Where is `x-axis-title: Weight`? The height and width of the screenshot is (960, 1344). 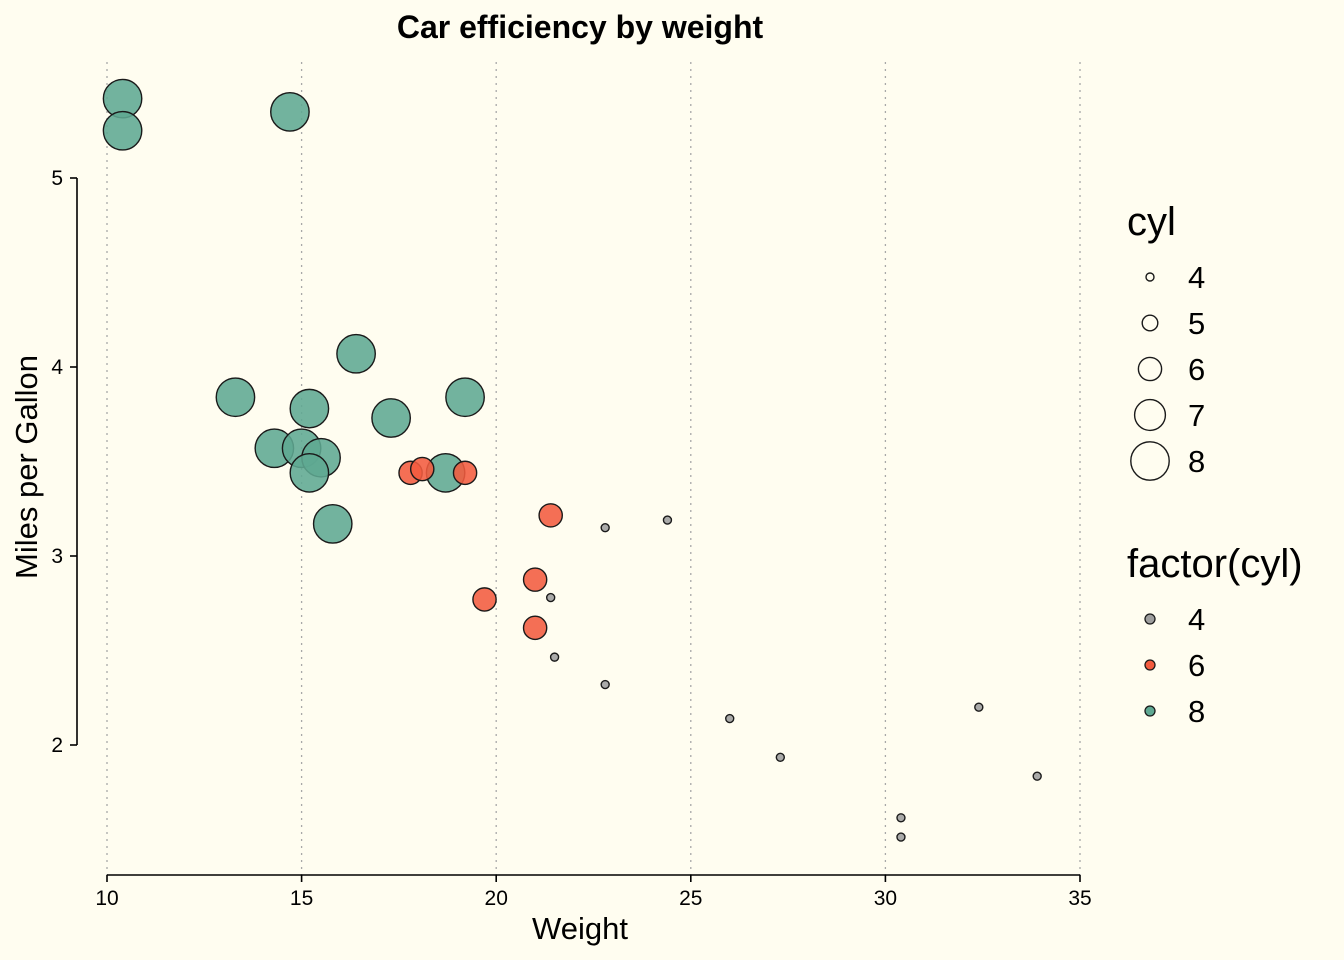
x-axis-title: Weight is located at coordinates (580, 928).